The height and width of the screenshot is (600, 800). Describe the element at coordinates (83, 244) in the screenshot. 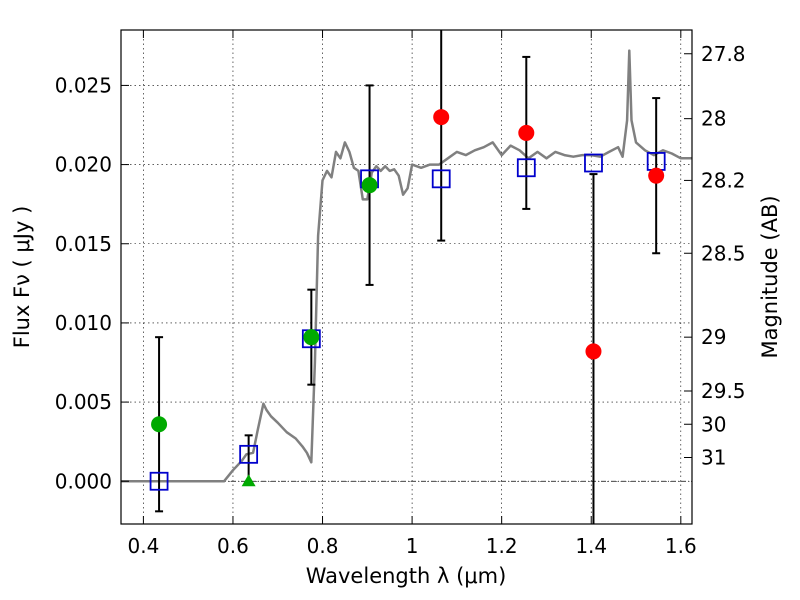

I see `y-tick-label: 0.015` at that location.